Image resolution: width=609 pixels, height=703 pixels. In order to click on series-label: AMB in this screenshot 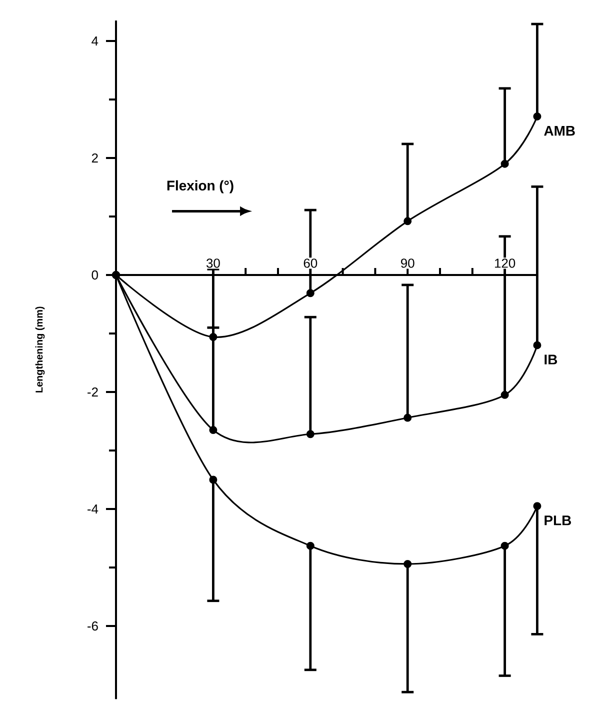, I will do `click(559, 131)`.